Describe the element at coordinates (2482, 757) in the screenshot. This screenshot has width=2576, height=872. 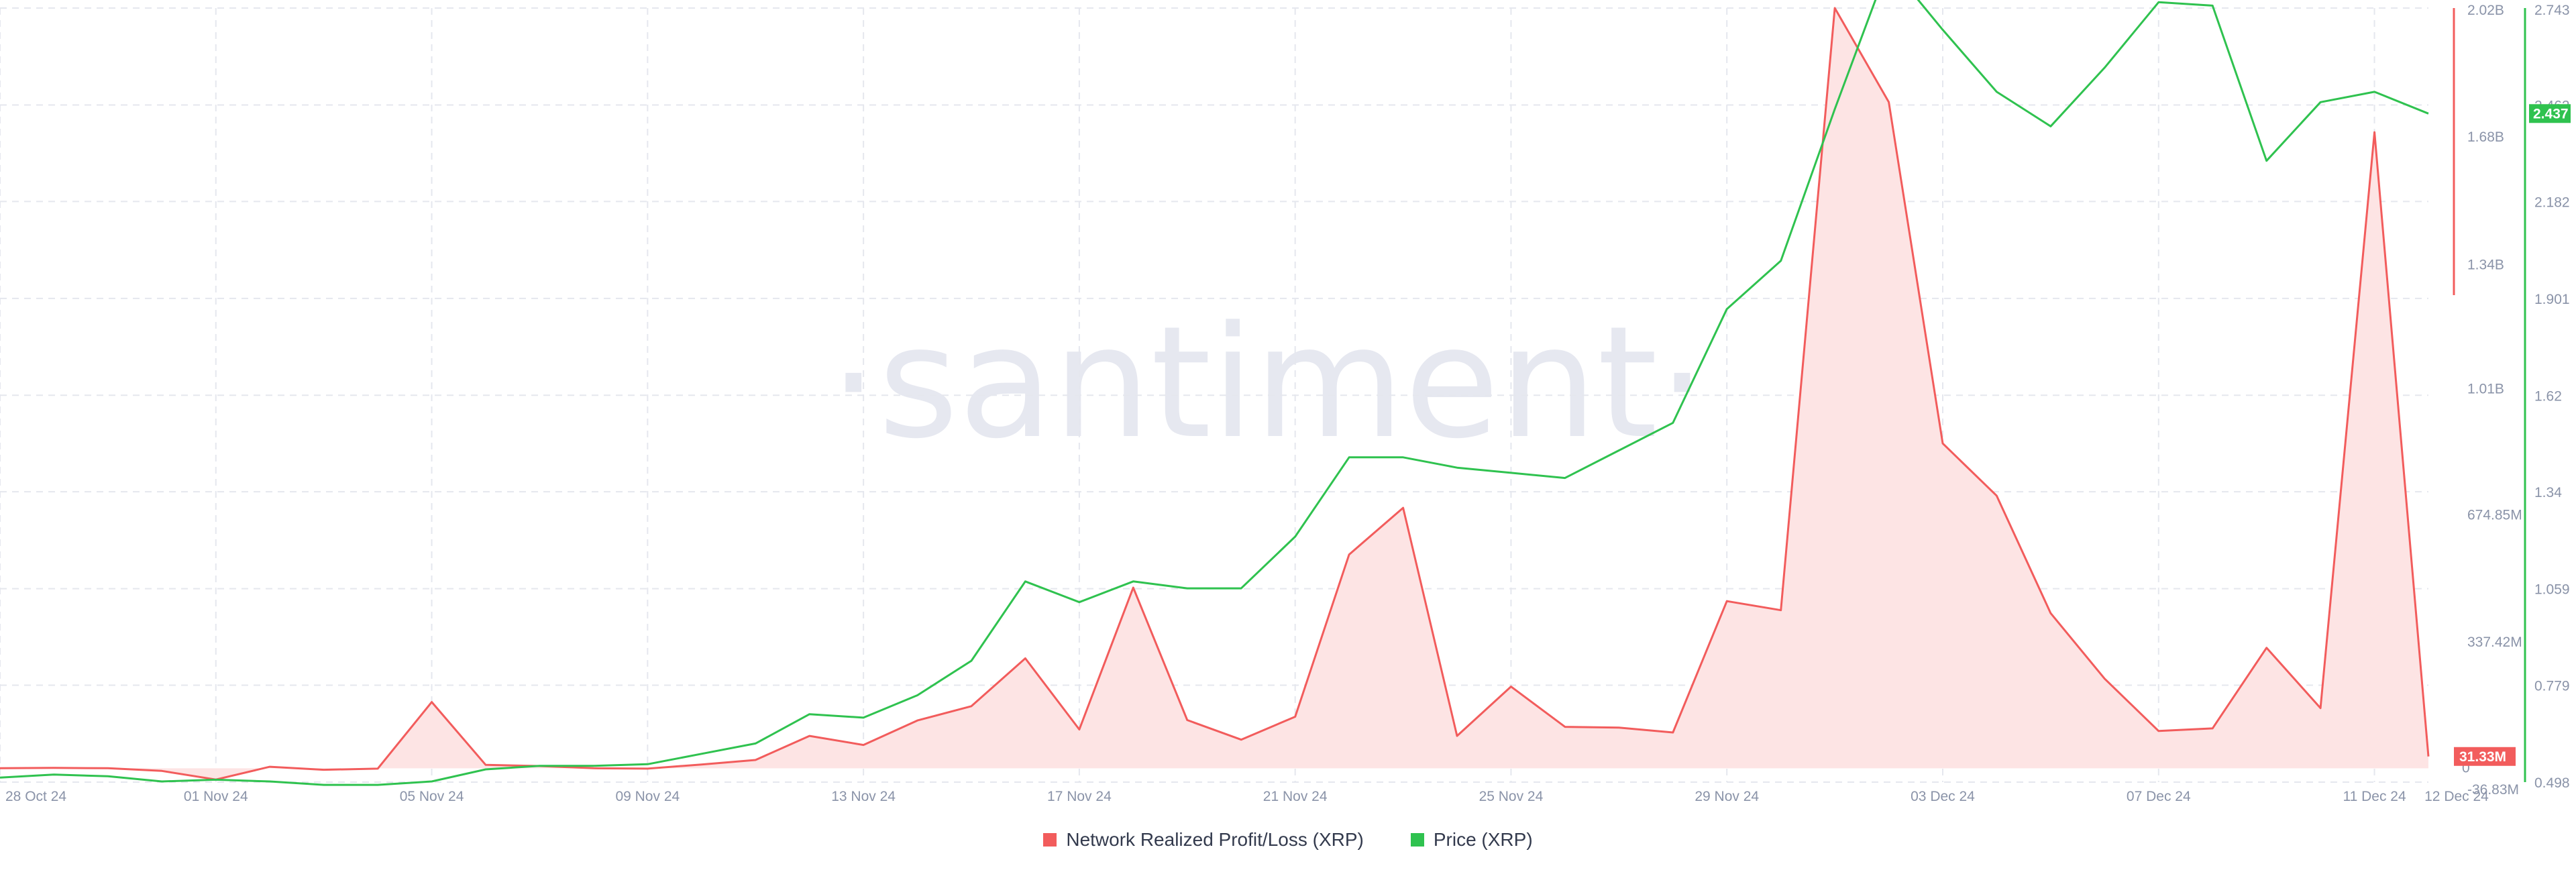
I see `nrpl-last-value: 31.33M` at that location.